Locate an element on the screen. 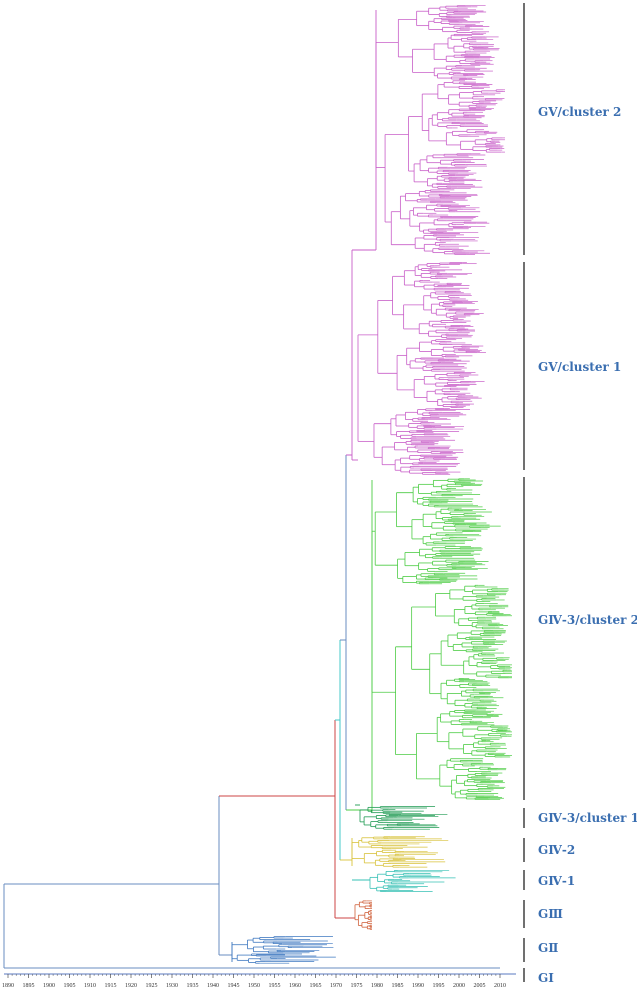 Image resolution: width=637 pixels, height=992 pixels. axis-tick-label: 1980 is located at coordinates (377, 986).